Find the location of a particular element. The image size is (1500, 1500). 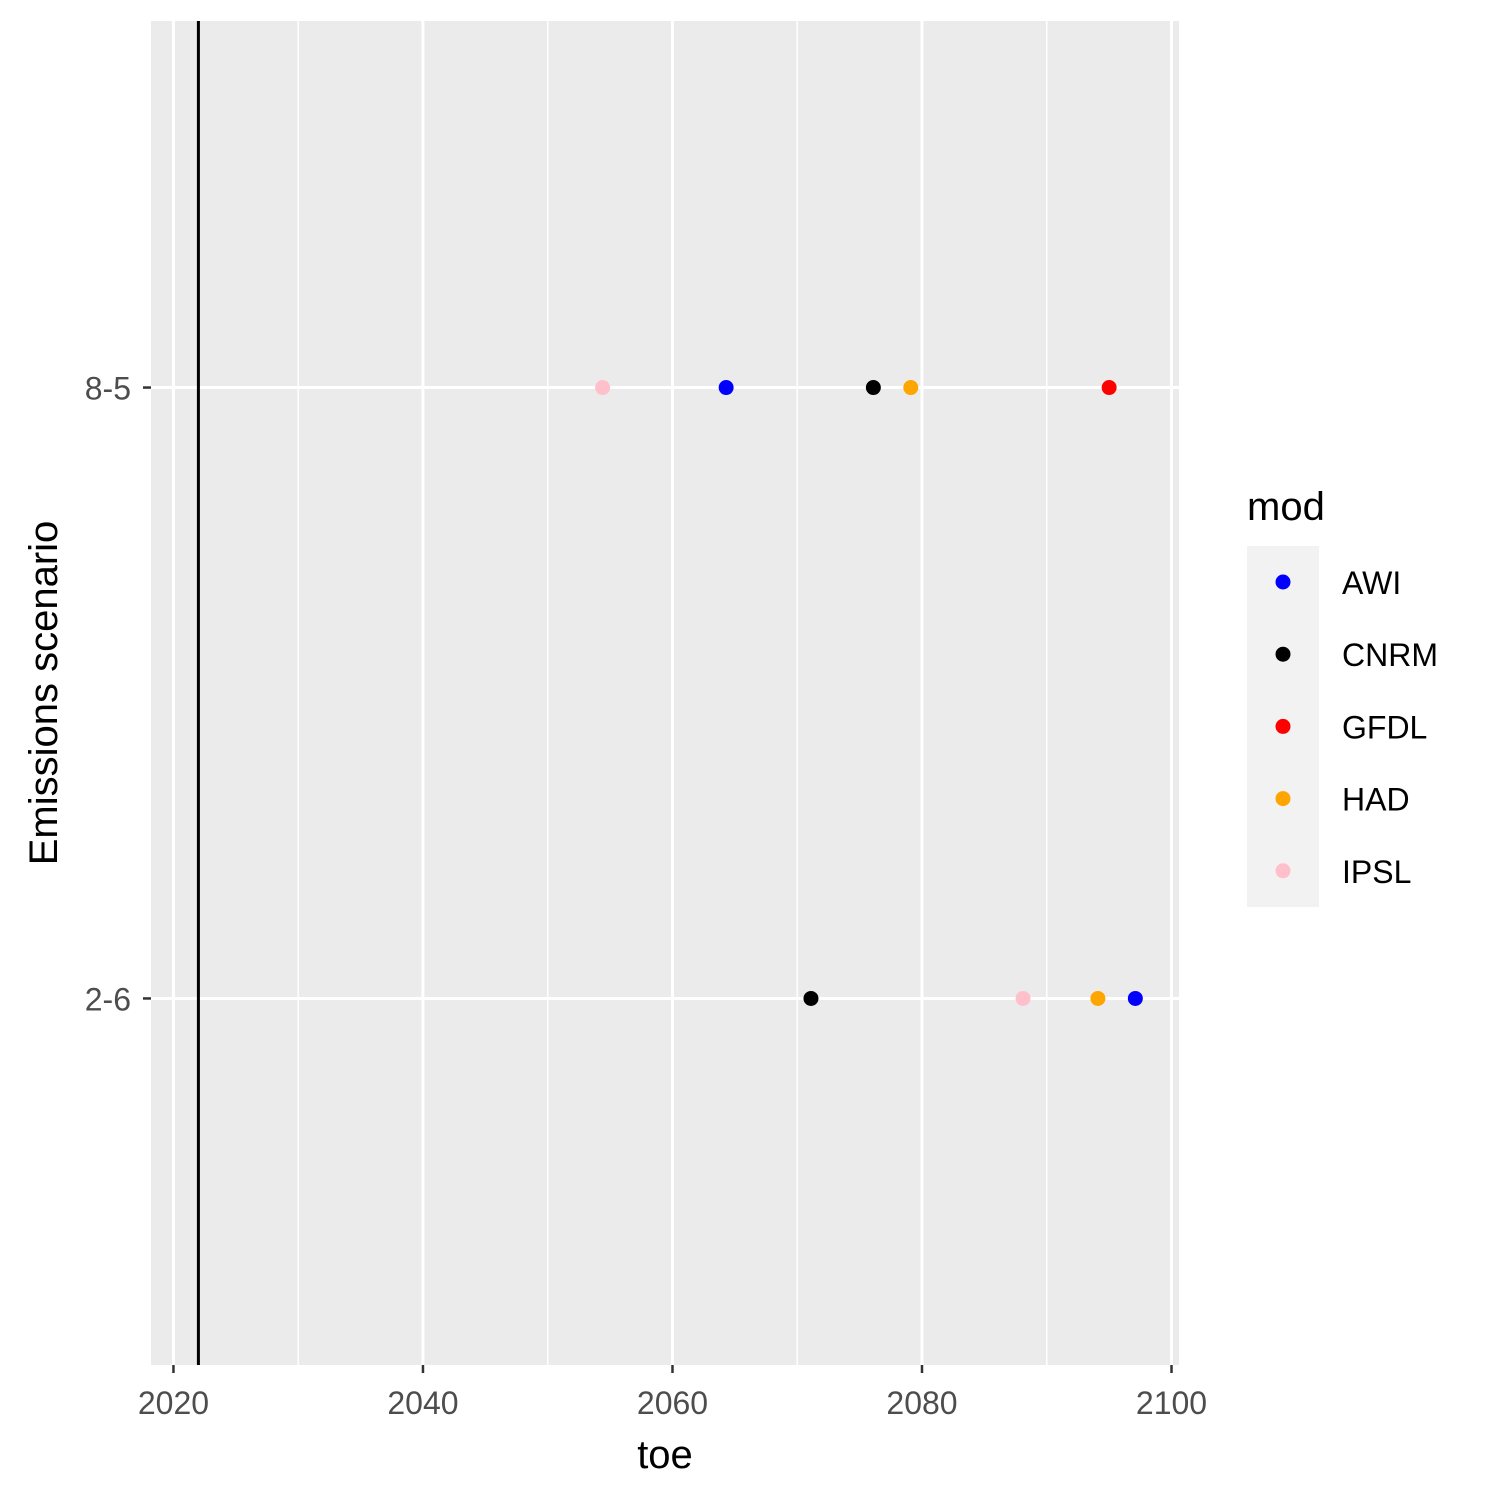

legend-label: GFDL is located at coordinates (1384, 727).